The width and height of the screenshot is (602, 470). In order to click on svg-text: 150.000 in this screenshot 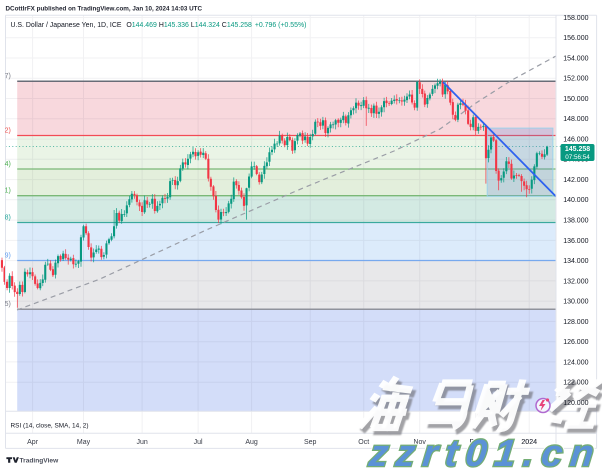, I will do `click(575, 99)`.